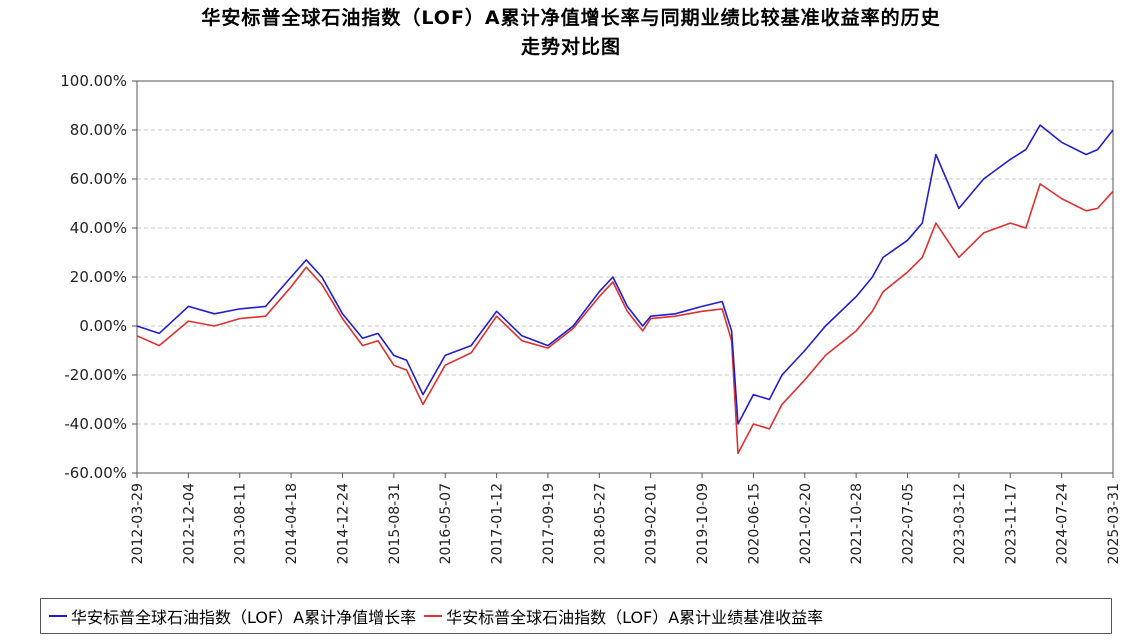 The width and height of the screenshot is (1142, 642). What do you see at coordinates (857, 523) in the screenshot?
I see `x-tick-label: 2021-10-28` at bounding box center [857, 523].